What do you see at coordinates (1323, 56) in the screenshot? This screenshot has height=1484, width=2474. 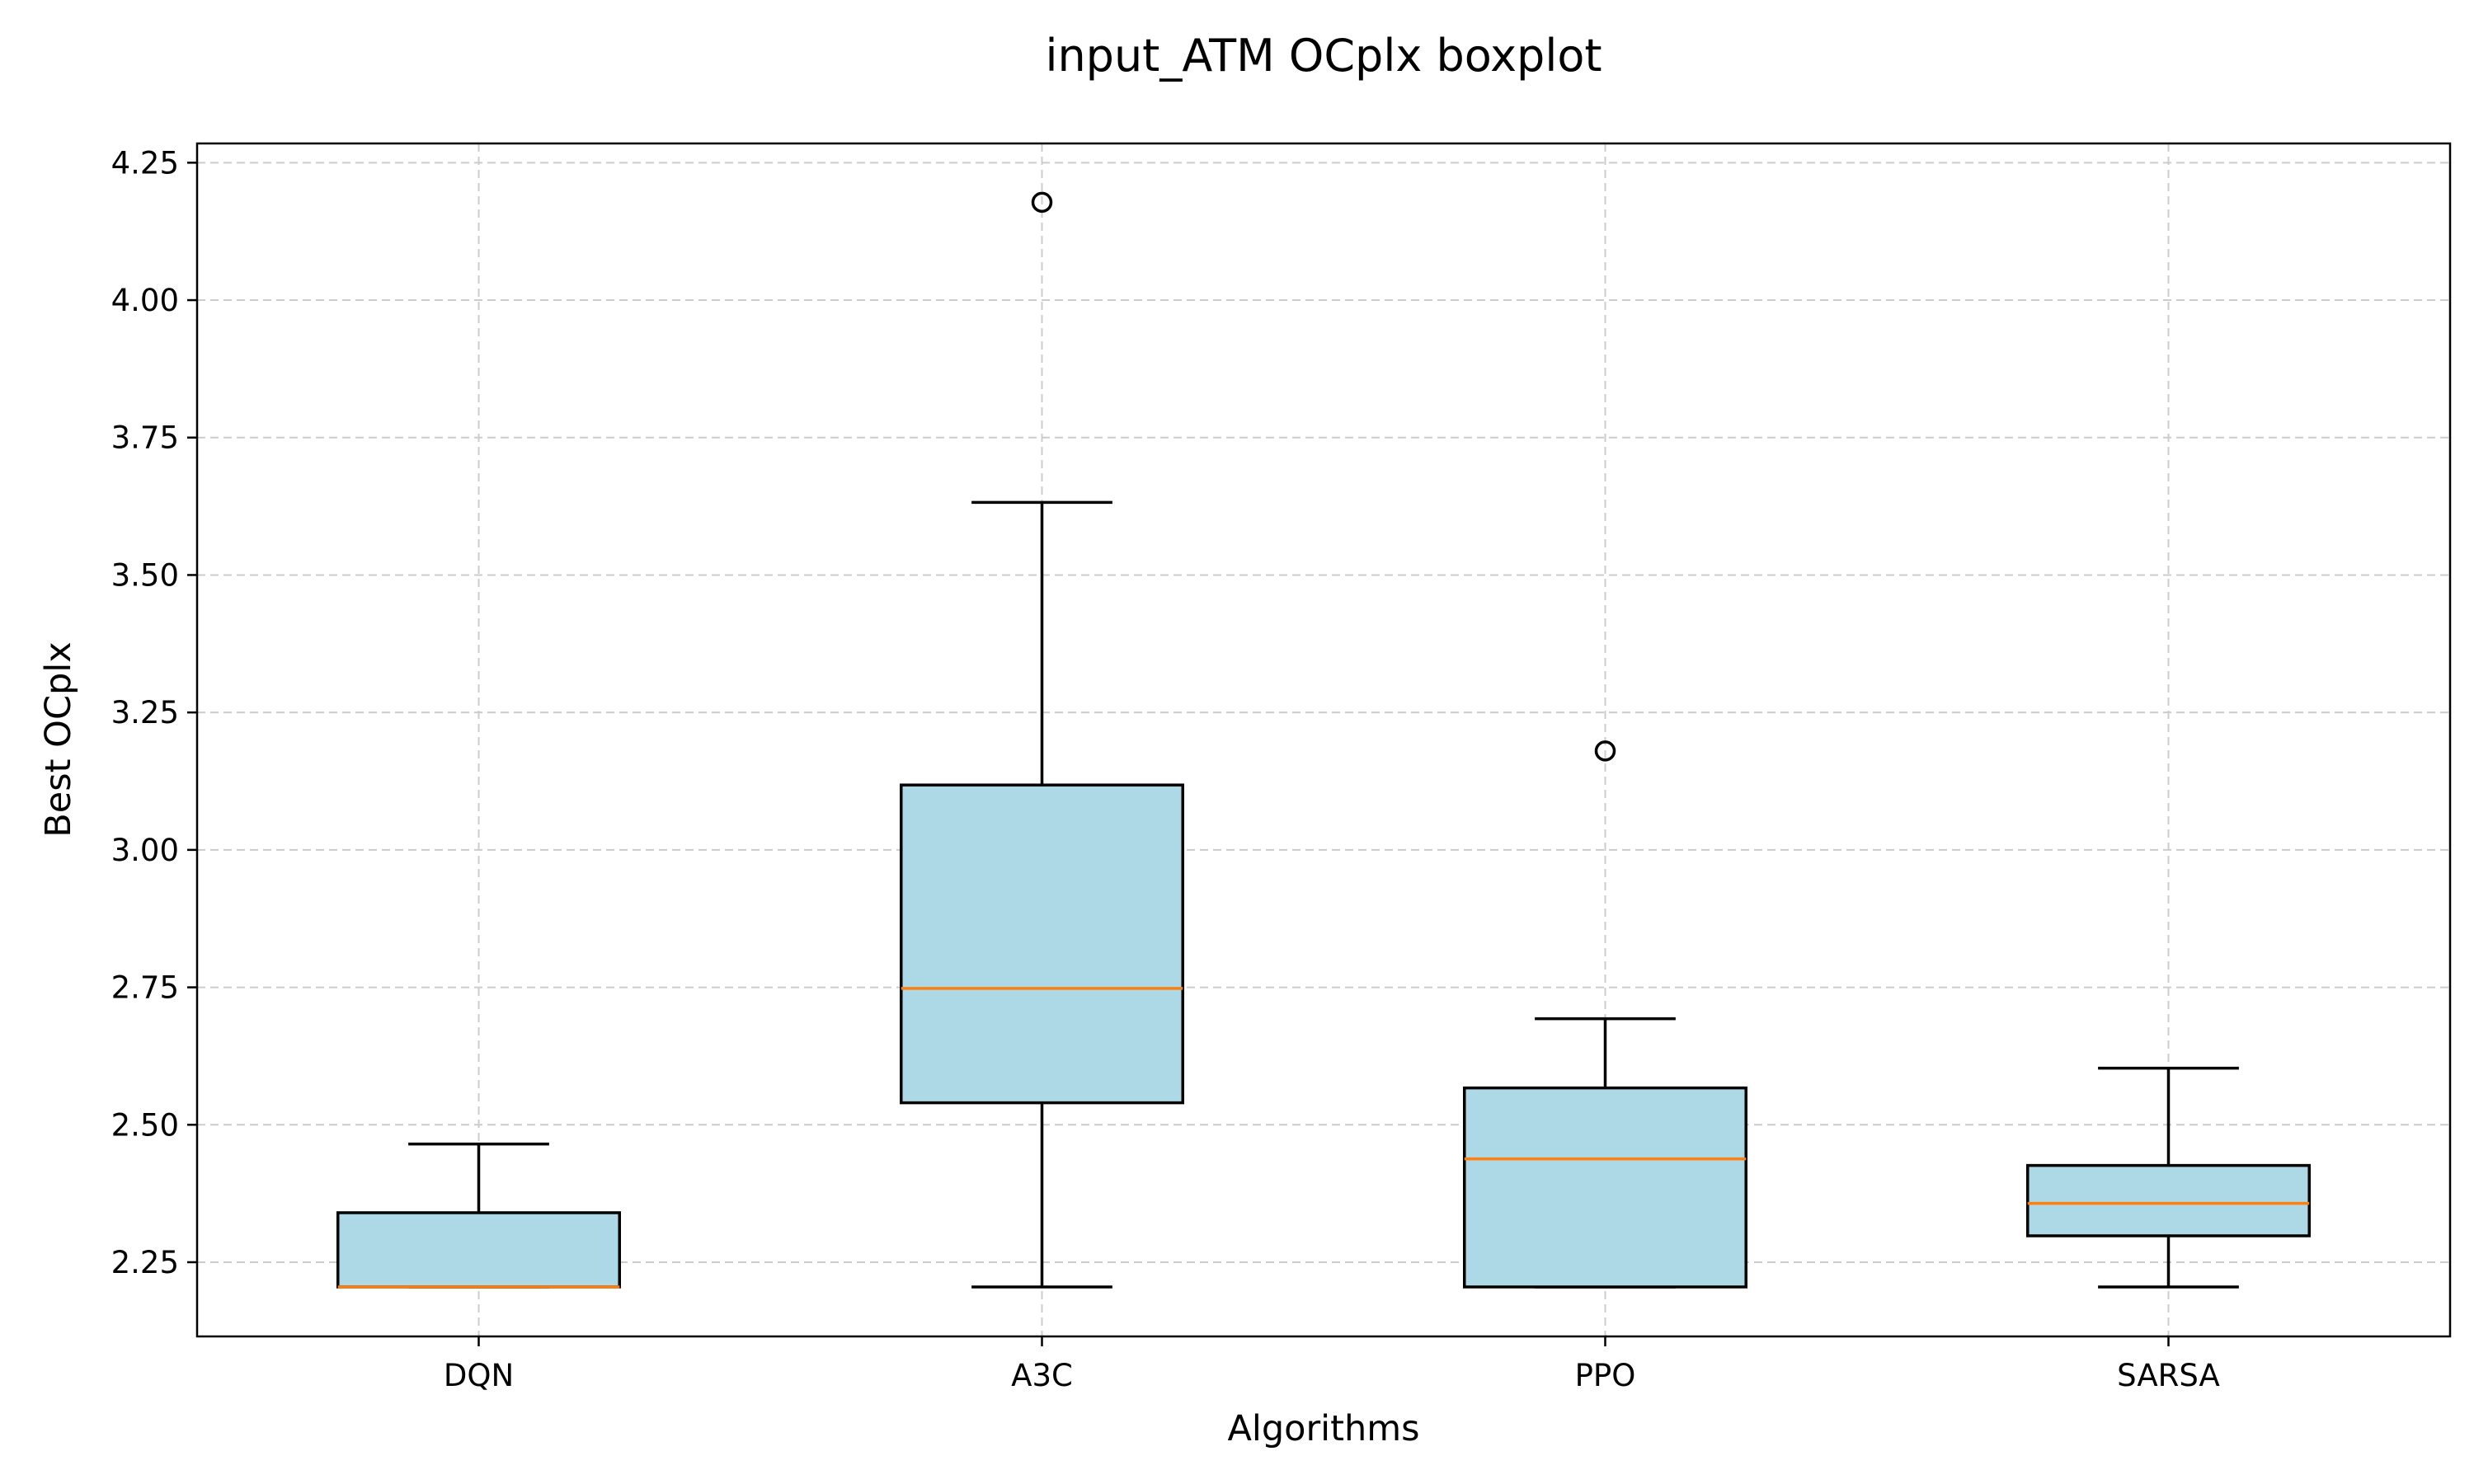 I see `chart-title: input_ATM OCplx boxplot` at bounding box center [1323, 56].